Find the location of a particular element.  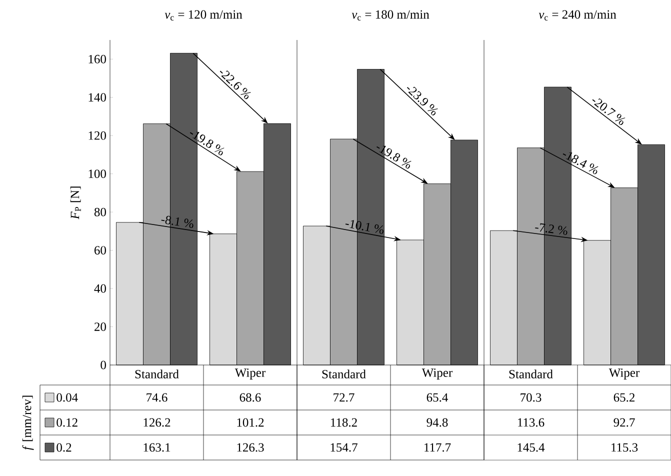

y-tick-label: 160 is located at coordinates (97, 59).